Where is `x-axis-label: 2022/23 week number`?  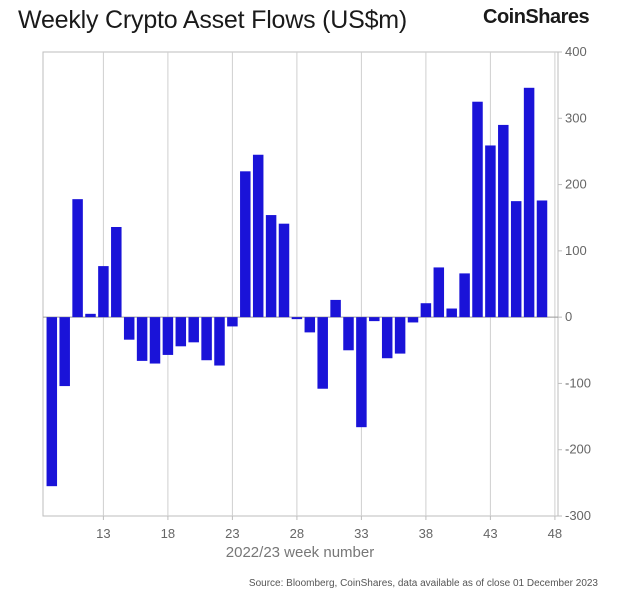 x-axis-label: 2022/23 week number is located at coordinates (300, 552).